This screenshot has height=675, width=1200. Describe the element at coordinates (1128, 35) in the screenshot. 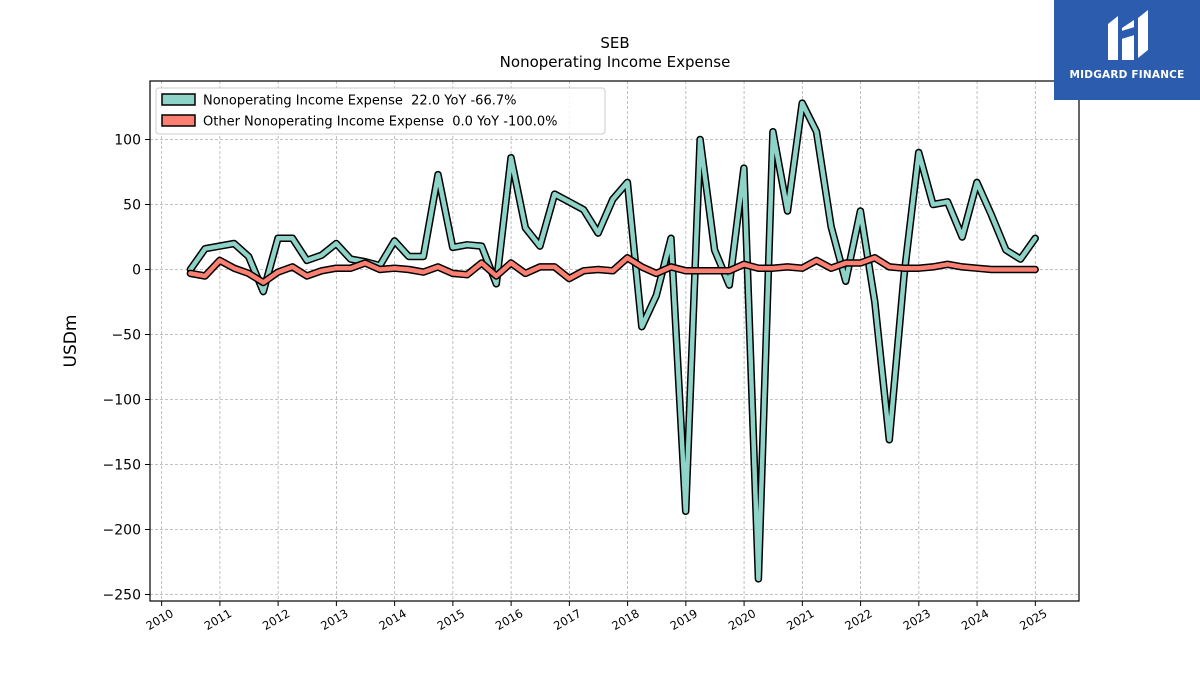

I see `midgard-logo-icon` at that location.